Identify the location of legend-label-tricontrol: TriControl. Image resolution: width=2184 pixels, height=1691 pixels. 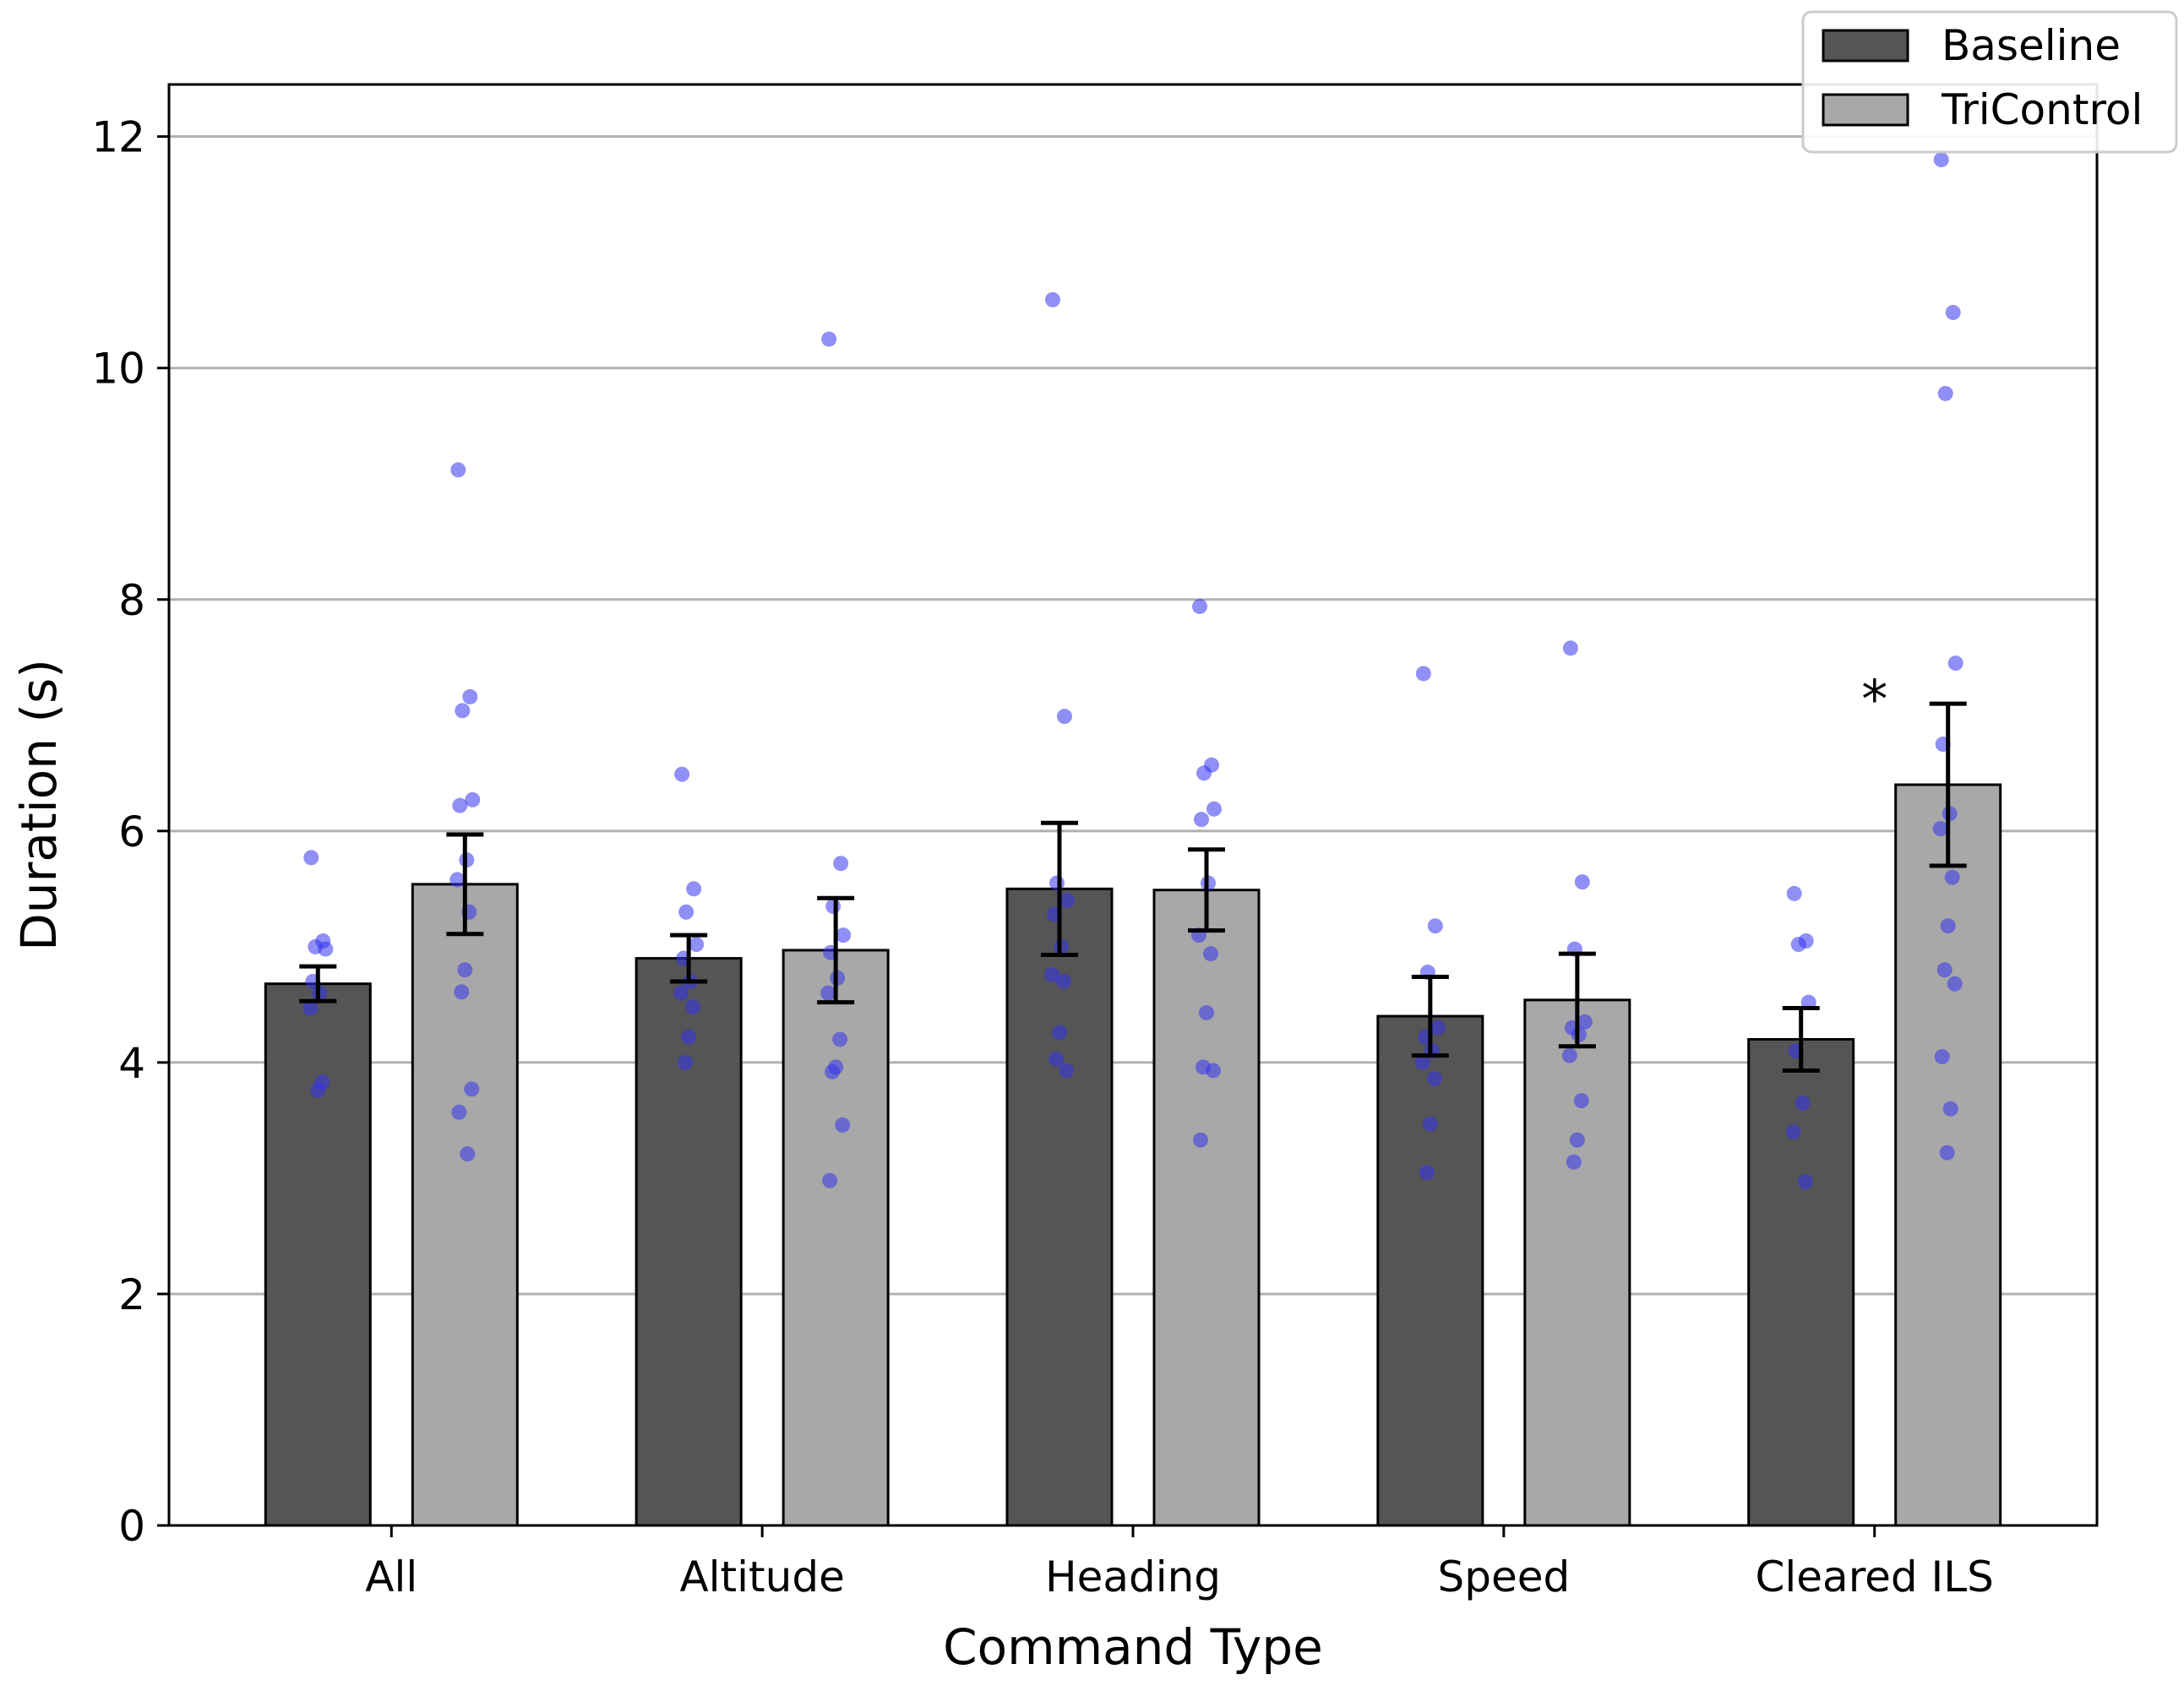
(2042, 109).